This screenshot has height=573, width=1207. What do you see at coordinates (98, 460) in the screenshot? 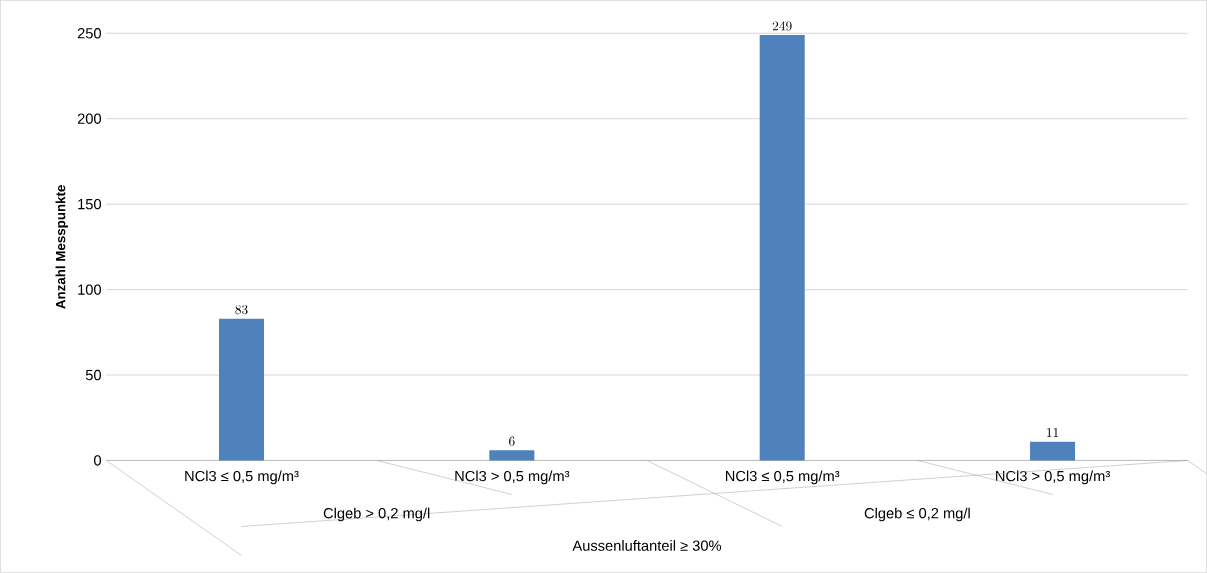
I see `y-tick-label: 0` at bounding box center [98, 460].